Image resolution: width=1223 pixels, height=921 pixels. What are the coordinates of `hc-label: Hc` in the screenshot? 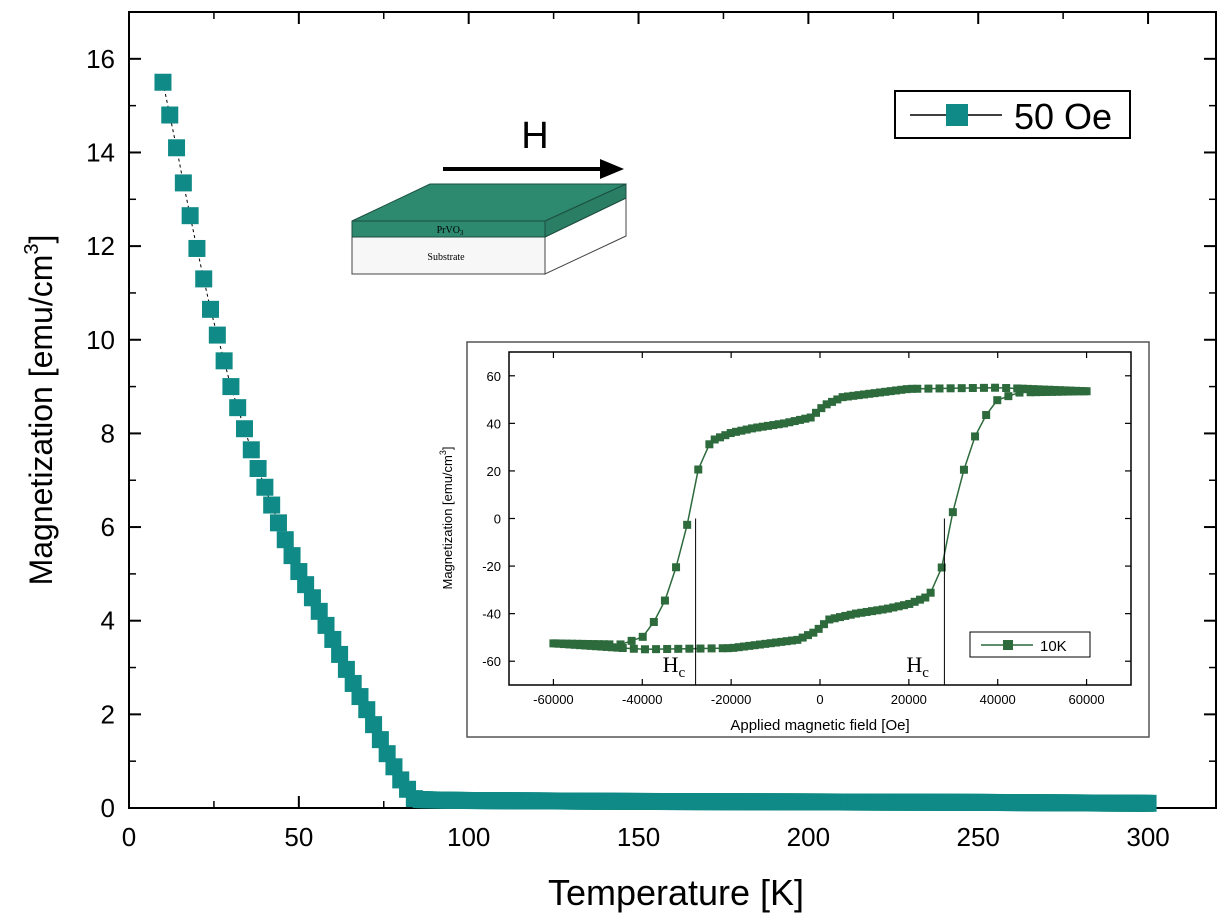 It's located at (674, 666).